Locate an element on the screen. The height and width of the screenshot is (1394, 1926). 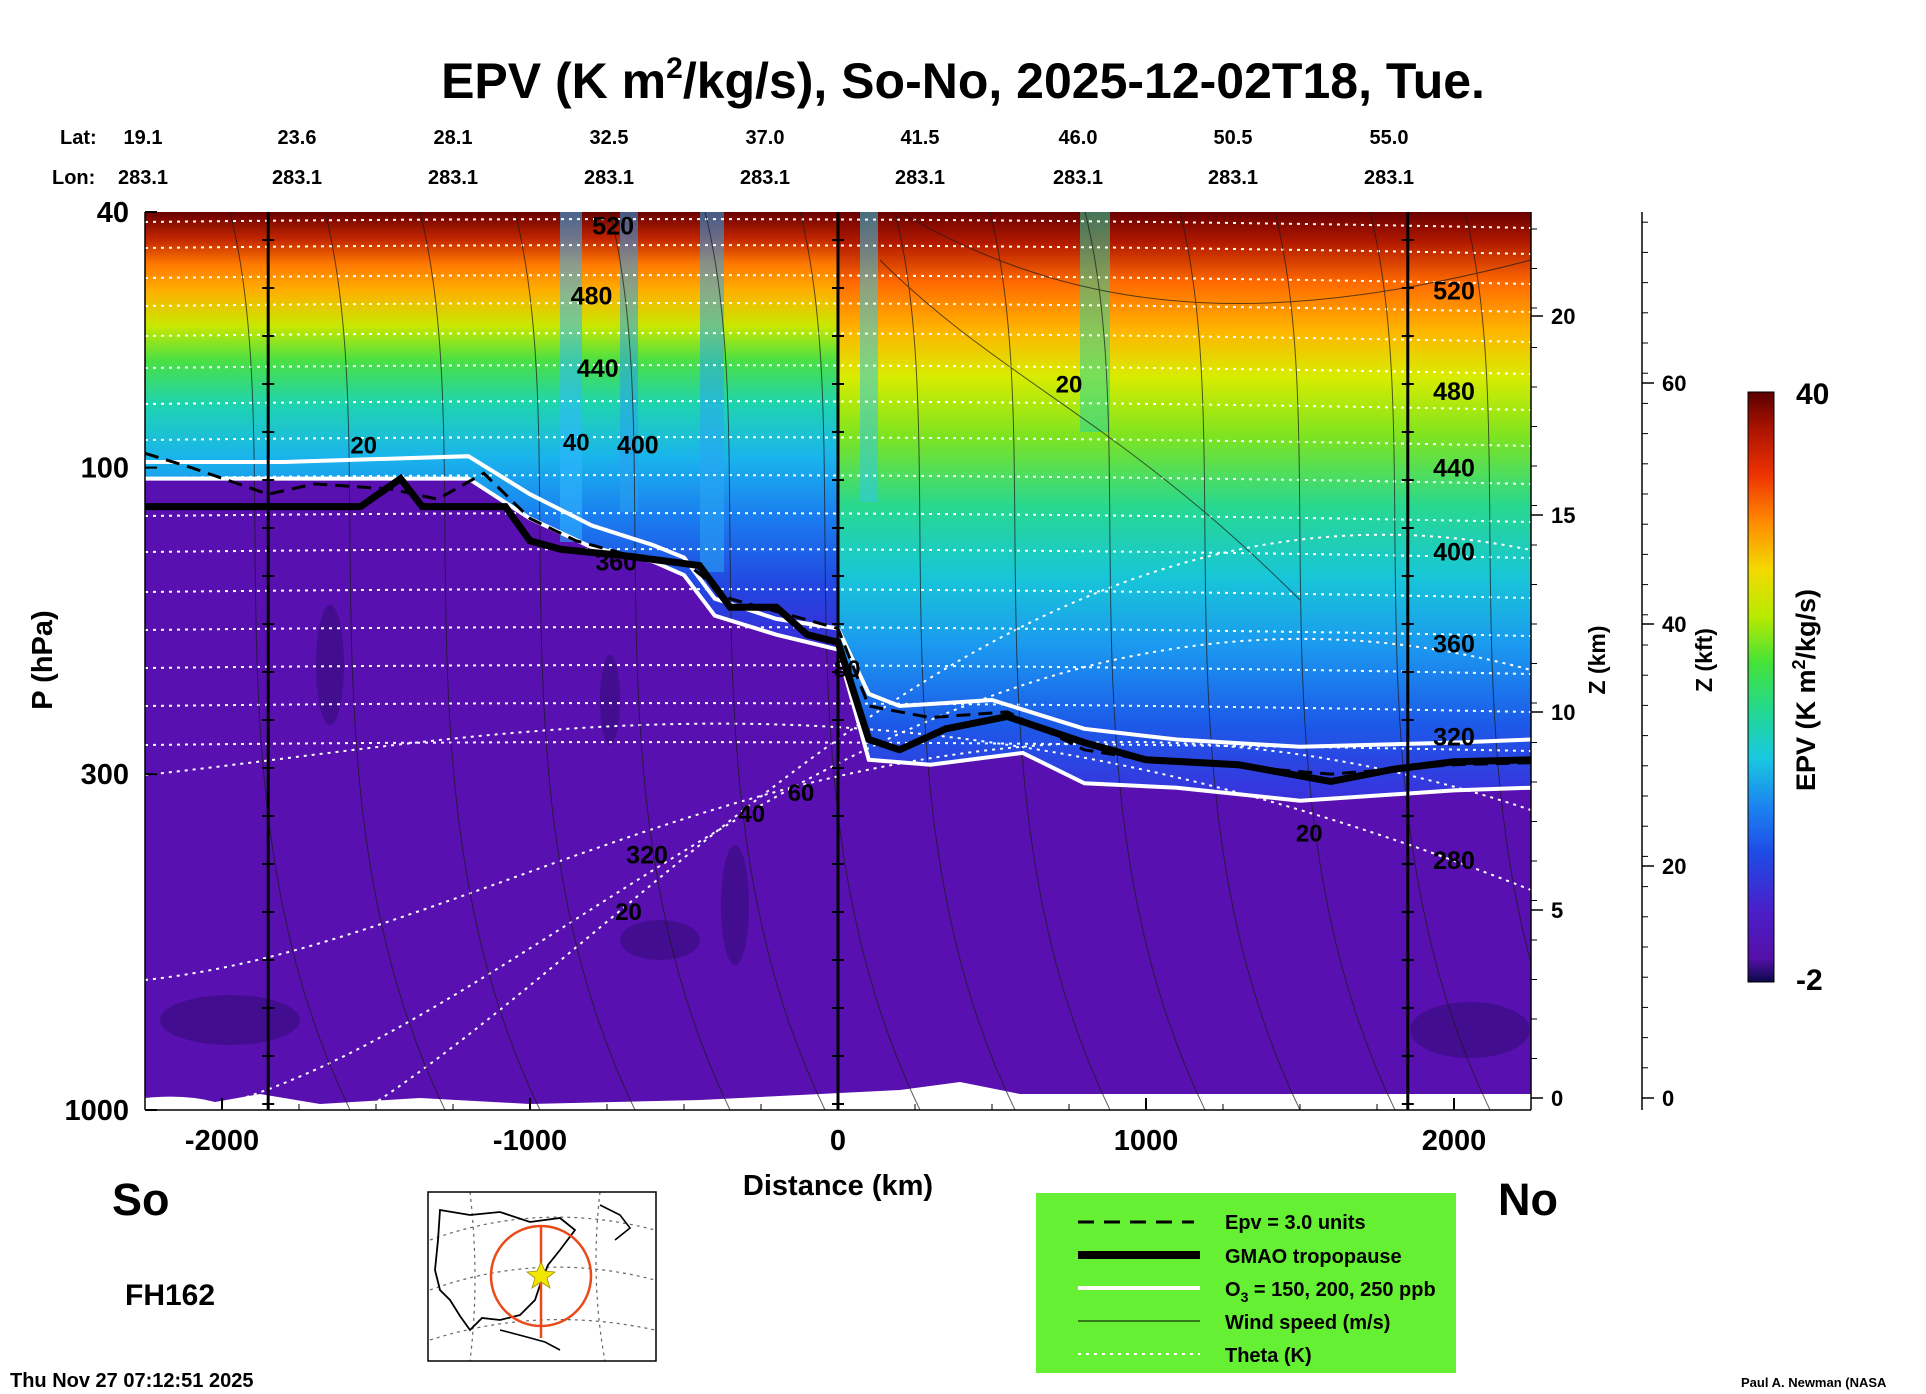
x-tick-label: -2000 is located at coordinates (222, 1141).